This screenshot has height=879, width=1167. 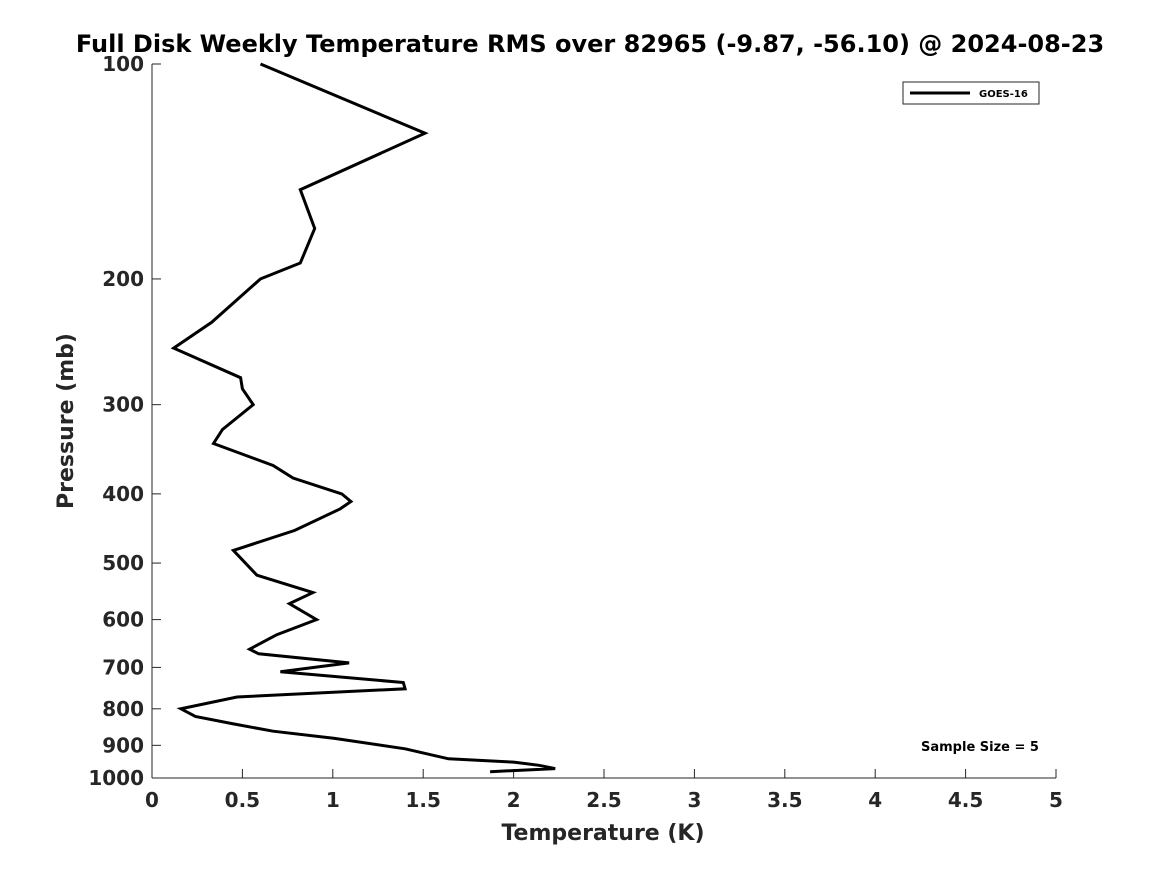 I want to click on x-tick-label: 2.5, so click(x=603, y=800).